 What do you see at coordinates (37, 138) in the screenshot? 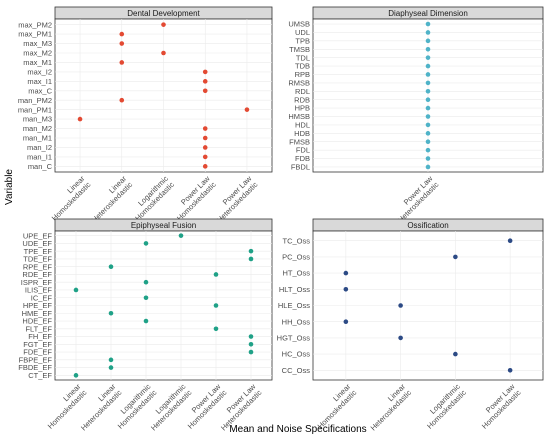
I see `y-tick-label: man_M1` at bounding box center [37, 138].